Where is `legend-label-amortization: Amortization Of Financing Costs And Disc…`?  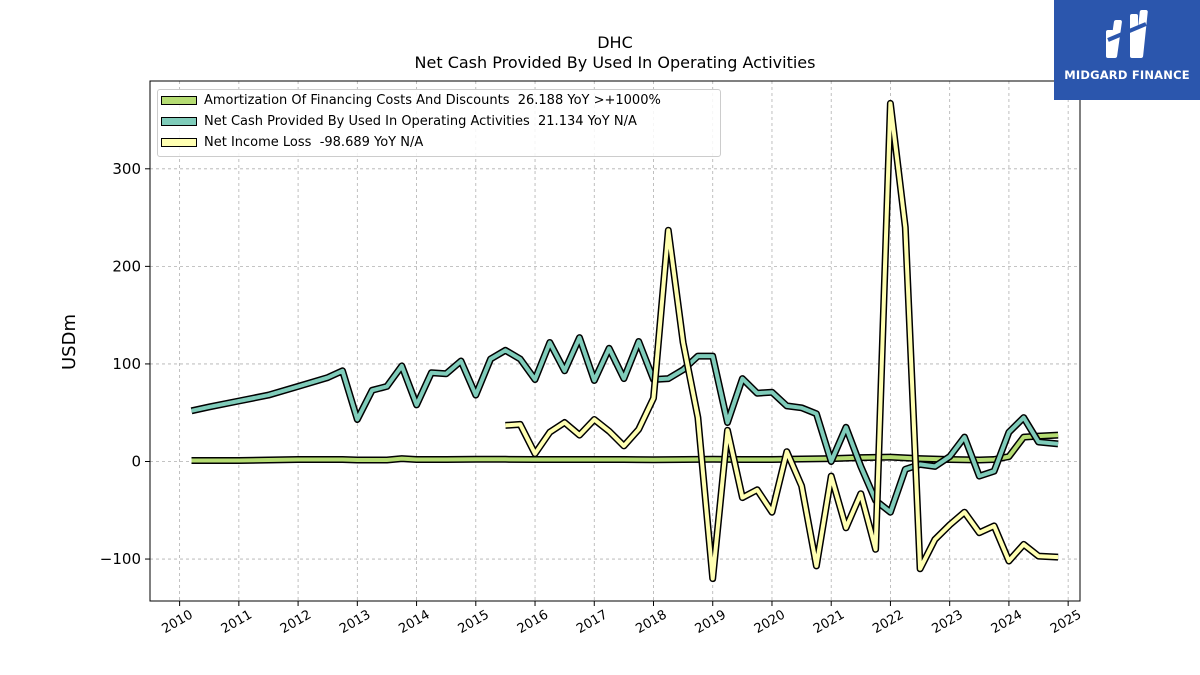 legend-label-amortization: Amortization Of Financing Costs And Disc… is located at coordinates (432, 100).